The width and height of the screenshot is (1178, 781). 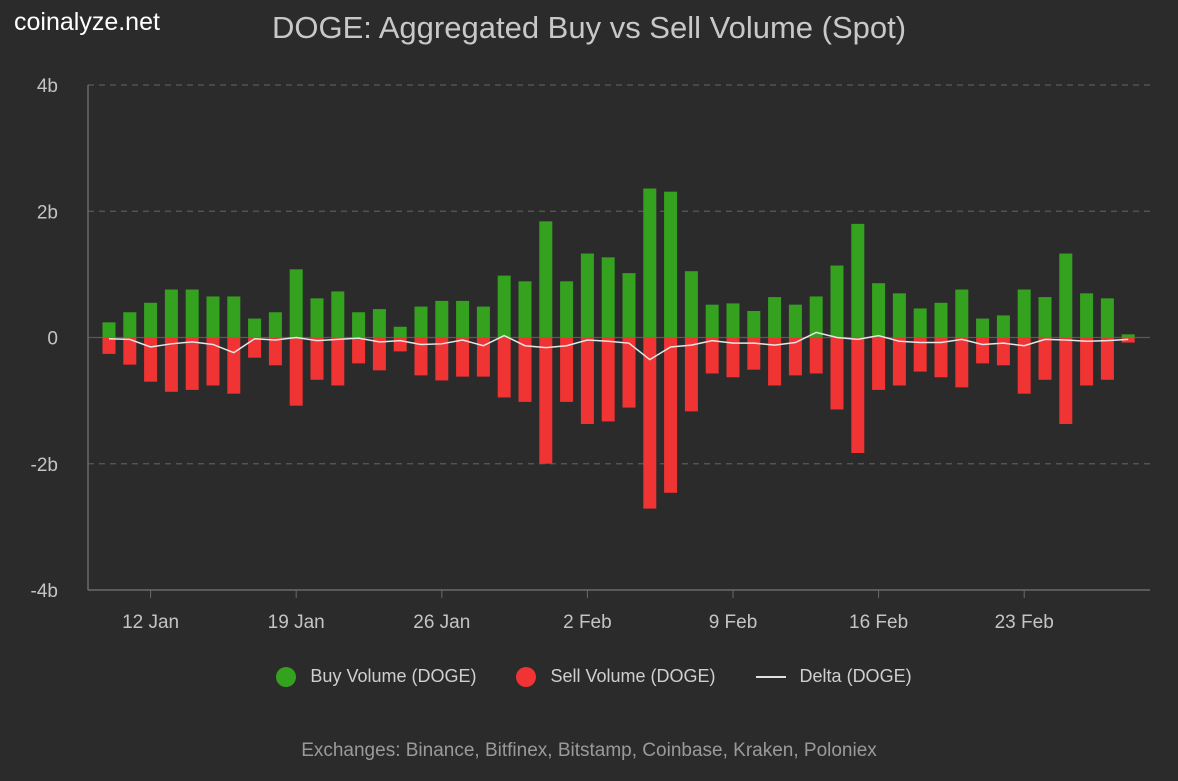 What do you see at coordinates (296, 622) in the screenshot?
I see `x-tick-label: 19 Jan` at bounding box center [296, 622].